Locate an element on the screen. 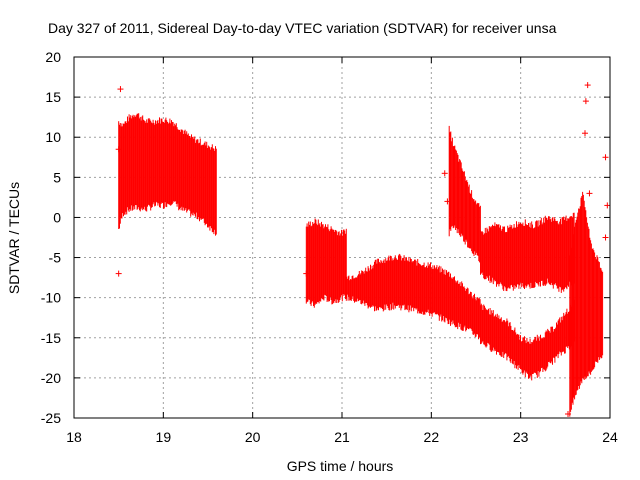  y-tick-label: 5 is located at coordinates (57, 177).